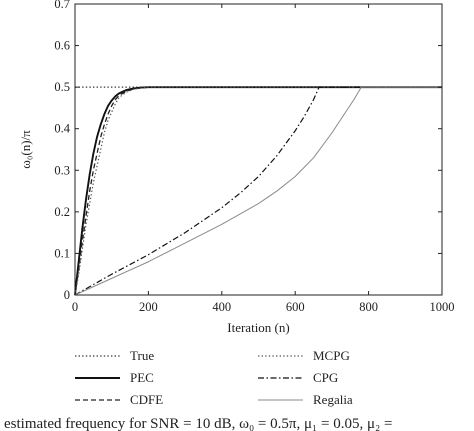  I want to click on legend-label-true: True, so click(142, 355).